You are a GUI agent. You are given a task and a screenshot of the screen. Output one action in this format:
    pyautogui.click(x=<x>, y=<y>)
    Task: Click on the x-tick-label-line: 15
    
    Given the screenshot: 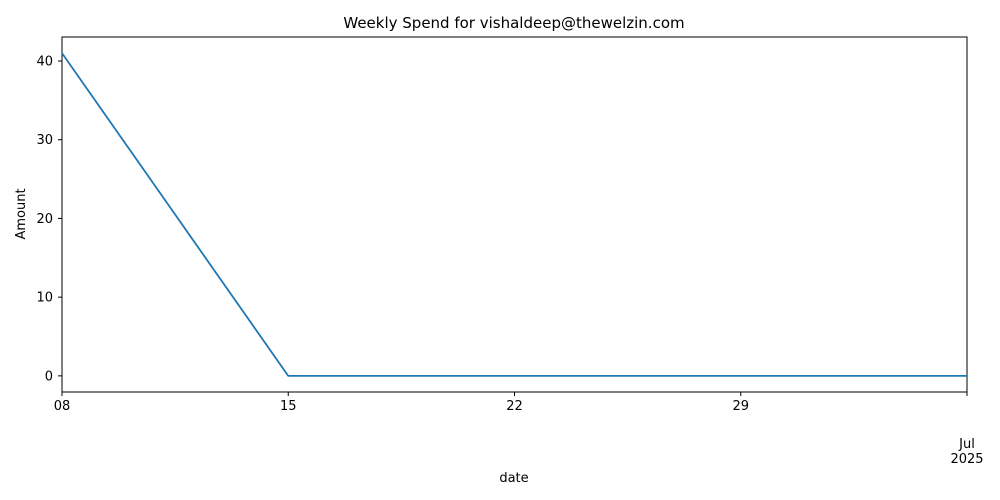 What is the action you would take?
    pyautogui.click(x=288, y=406)
    